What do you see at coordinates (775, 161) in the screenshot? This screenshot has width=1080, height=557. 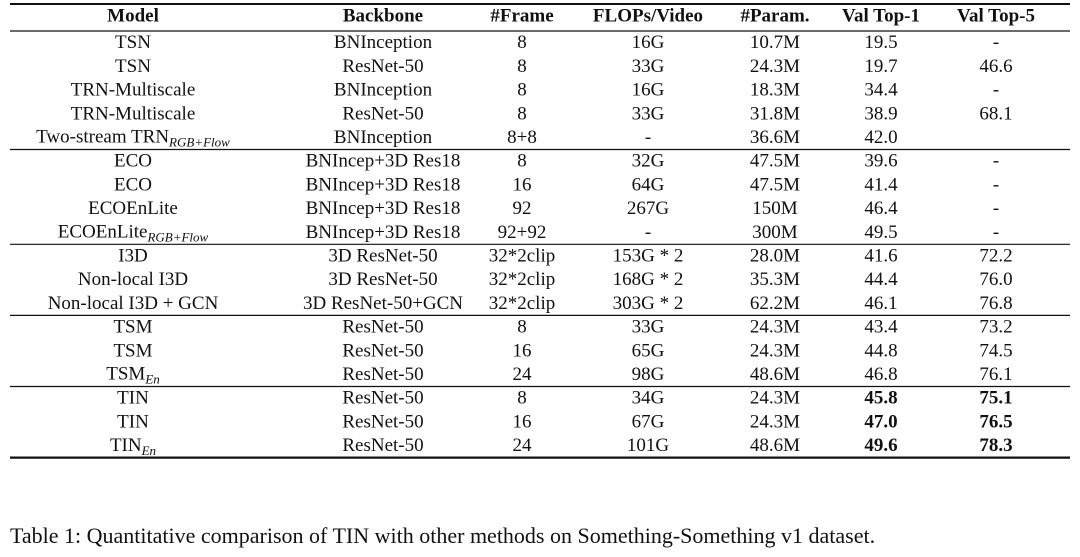 I see `table-cell: 47.5M` at bounding box center [775, 161].